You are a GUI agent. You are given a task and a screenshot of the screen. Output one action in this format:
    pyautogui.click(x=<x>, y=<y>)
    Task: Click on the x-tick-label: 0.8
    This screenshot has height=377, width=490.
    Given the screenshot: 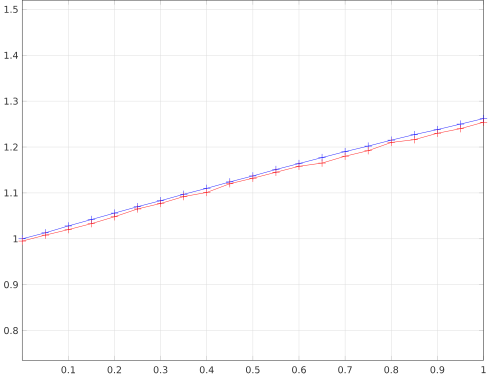 What is the action you would take?
    pyautogui.click(x=391, y=370)
    